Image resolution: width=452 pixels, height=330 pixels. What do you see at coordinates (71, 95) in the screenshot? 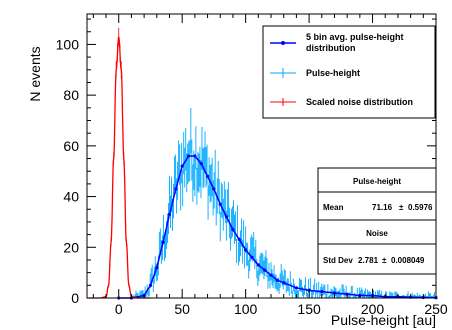
I see `y-tick-label: 80` at bounding box center [71, 95].